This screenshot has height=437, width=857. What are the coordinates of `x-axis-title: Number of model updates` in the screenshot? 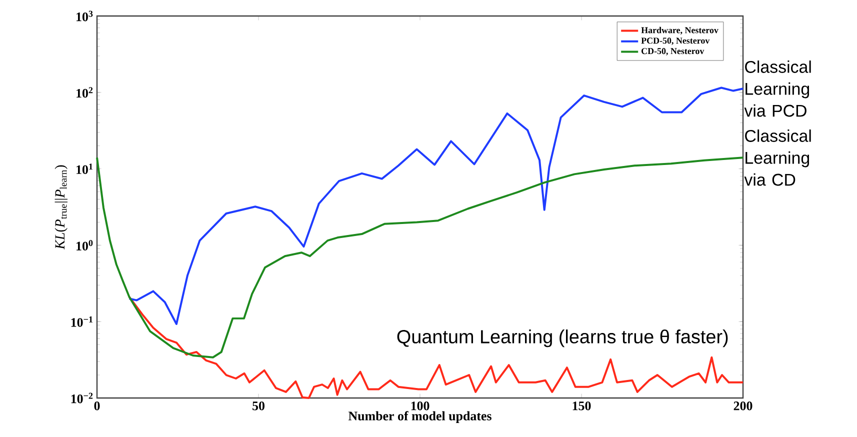 It's located at (420, 417).